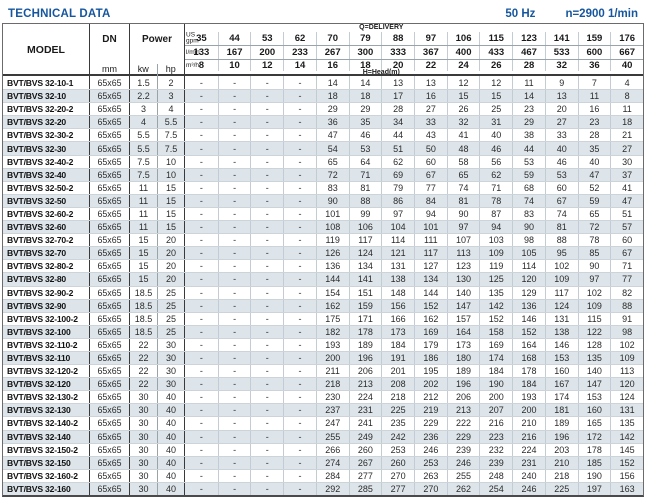 The height and width of the screenshot is (500, 646). Describe the element at coordinates (561, 240) in the screenshot. I see `head-cell: 88` at that location.